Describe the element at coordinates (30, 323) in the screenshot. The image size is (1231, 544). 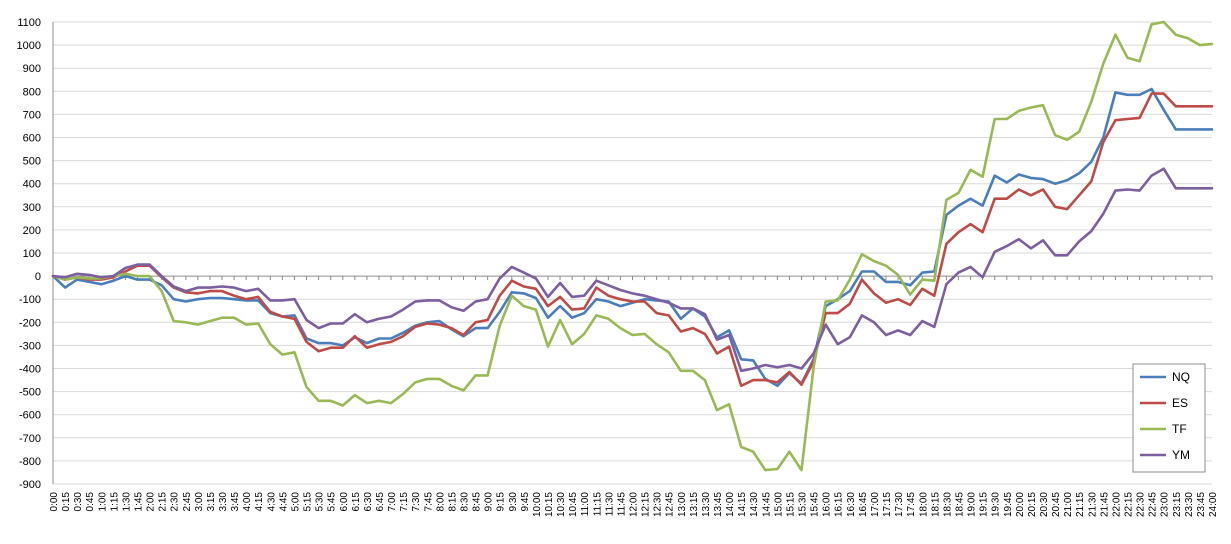
I see `y-tick-label: -200` at that location.